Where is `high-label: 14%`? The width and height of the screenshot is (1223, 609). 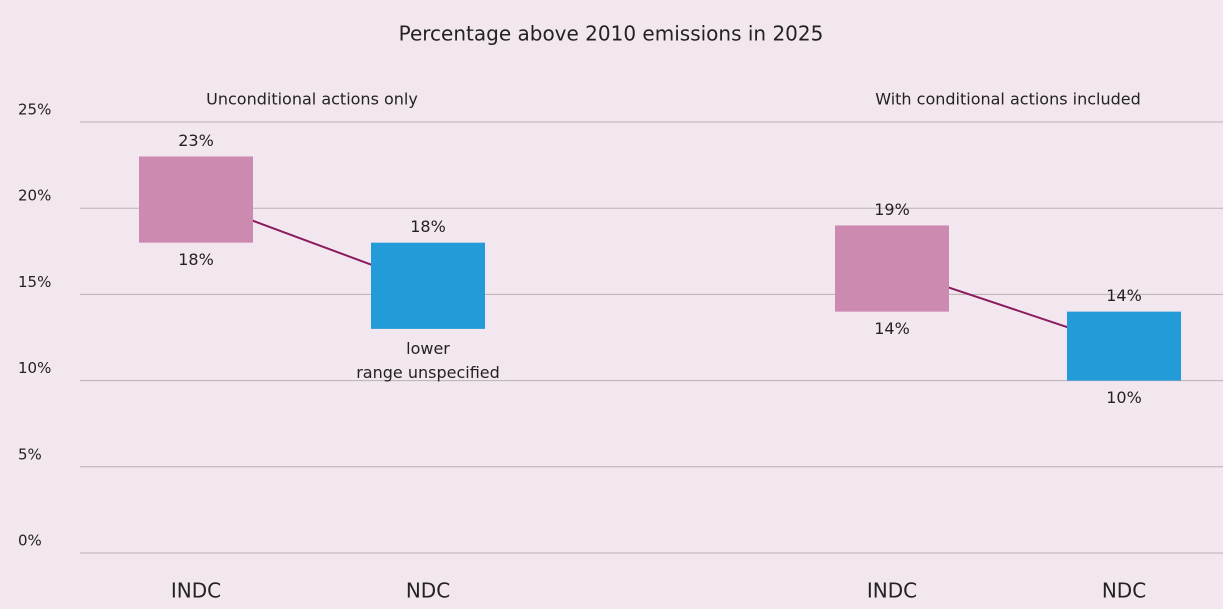 high-label: 14% is located at coordinates (1124, 295).